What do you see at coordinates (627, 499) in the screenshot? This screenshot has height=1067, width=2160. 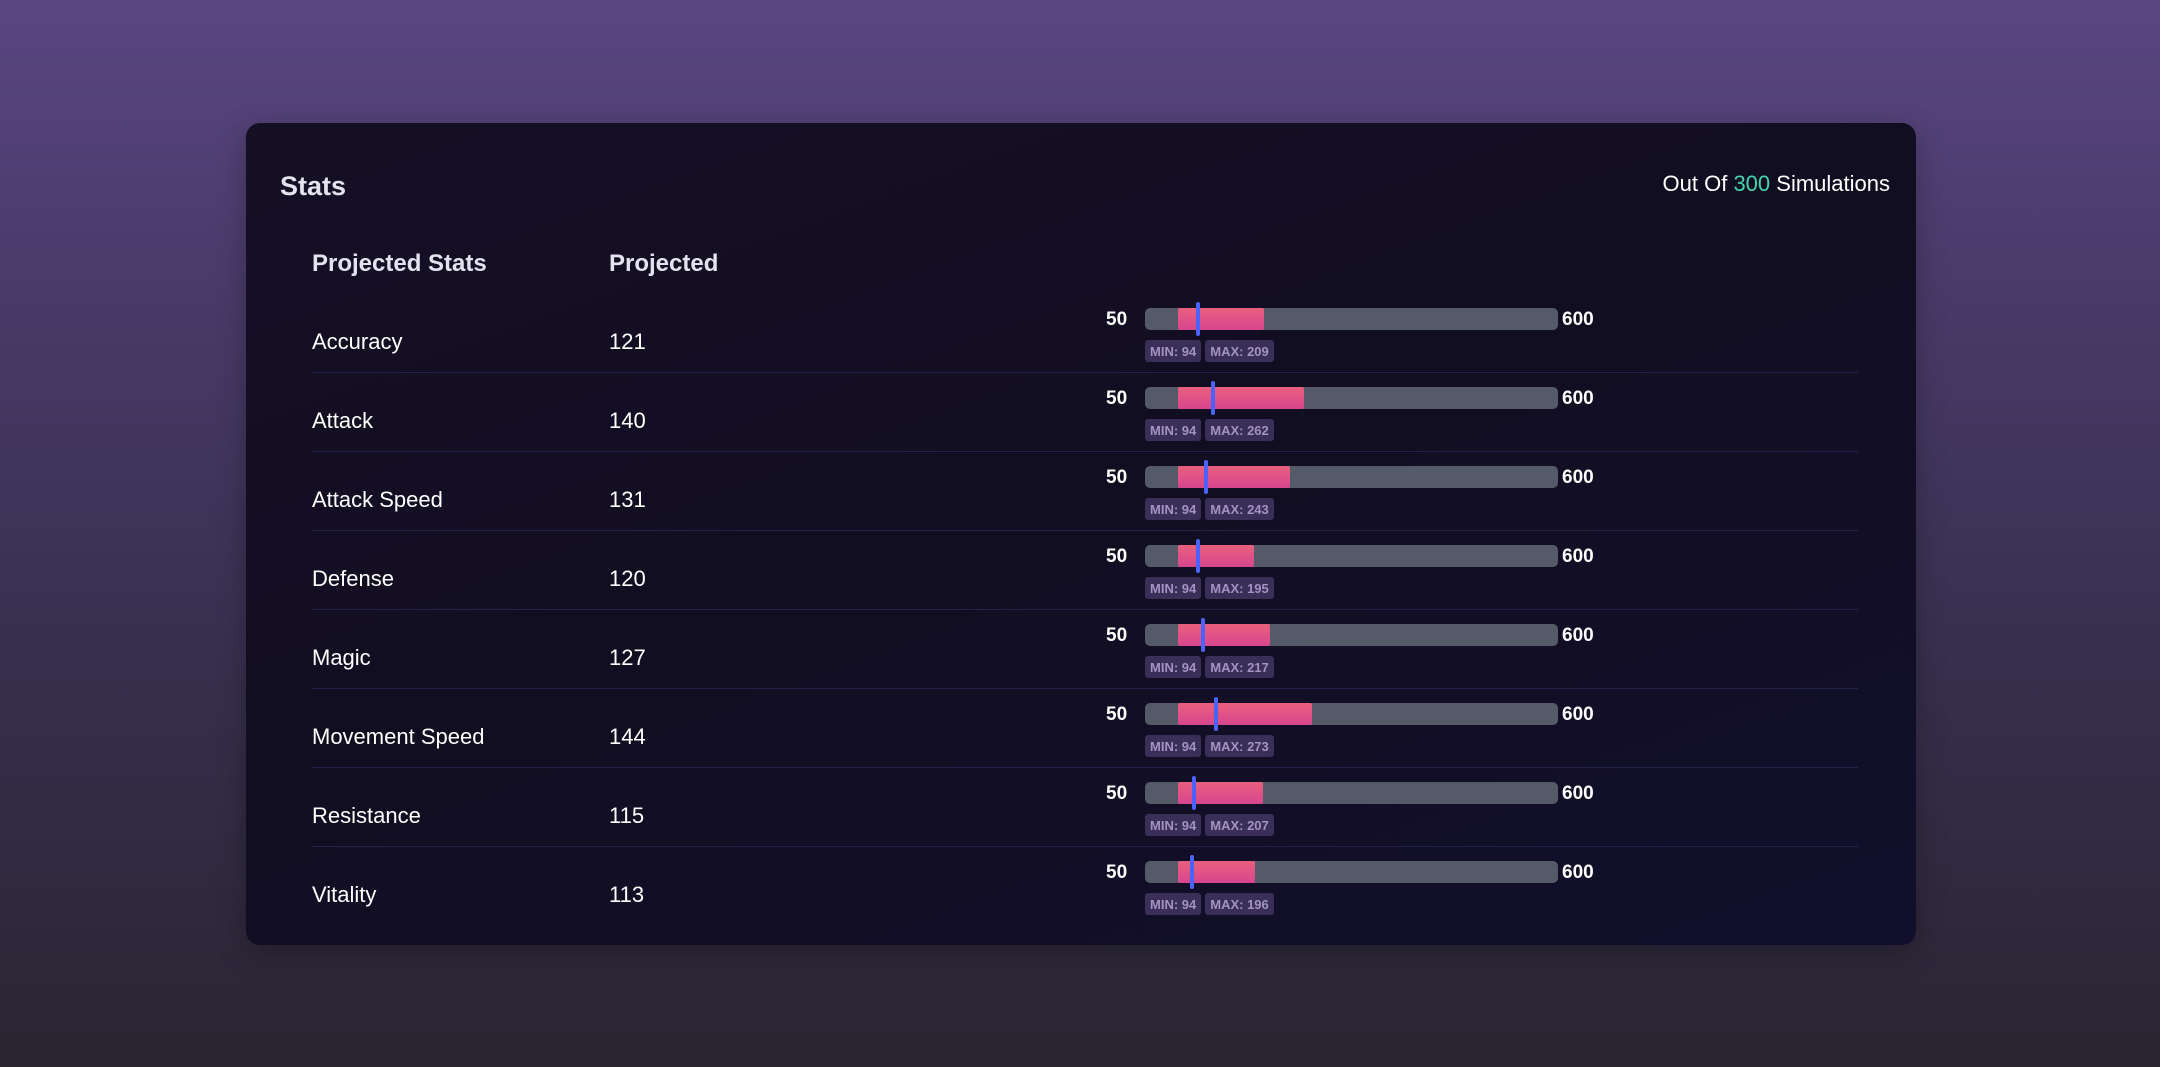 I see `stat-projected-value: 131` at bounding box center [627, 499].